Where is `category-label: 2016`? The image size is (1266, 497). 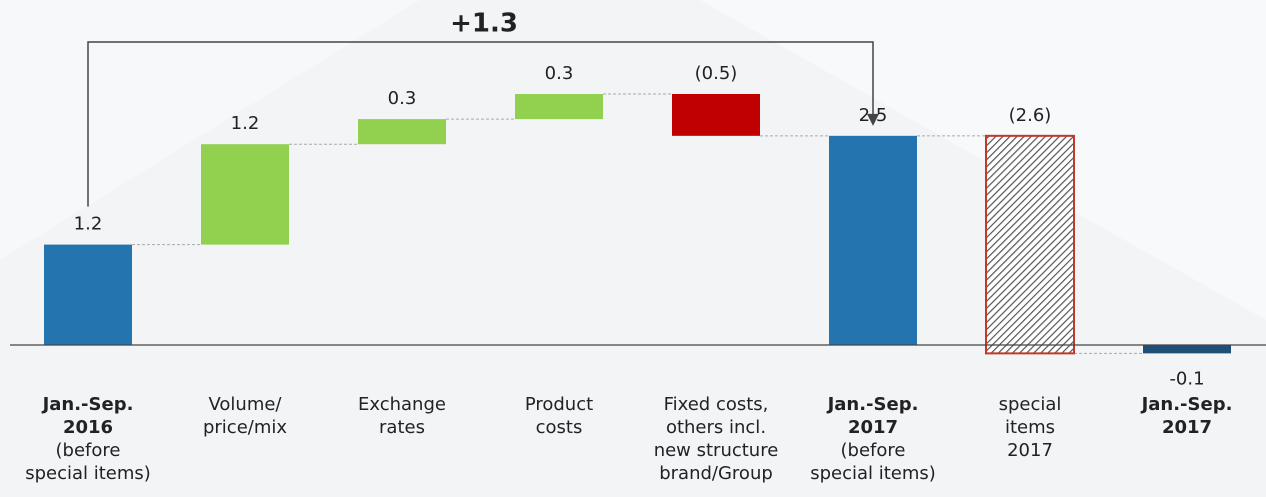 category-label: 2016 is located at coordinates (88, 427).